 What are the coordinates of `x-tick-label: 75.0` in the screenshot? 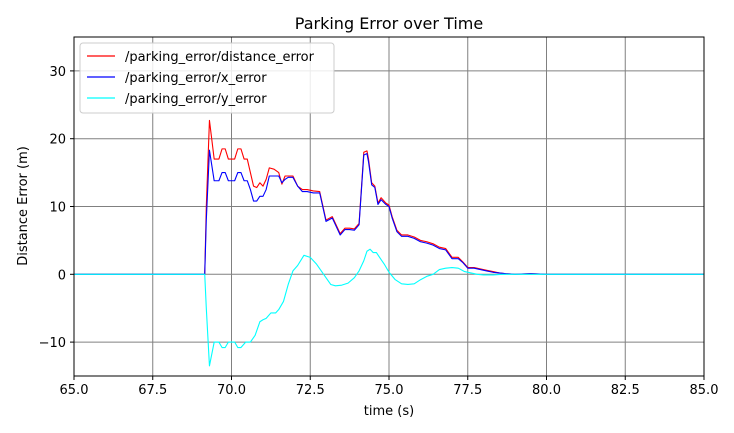 It's located at (389, 390).